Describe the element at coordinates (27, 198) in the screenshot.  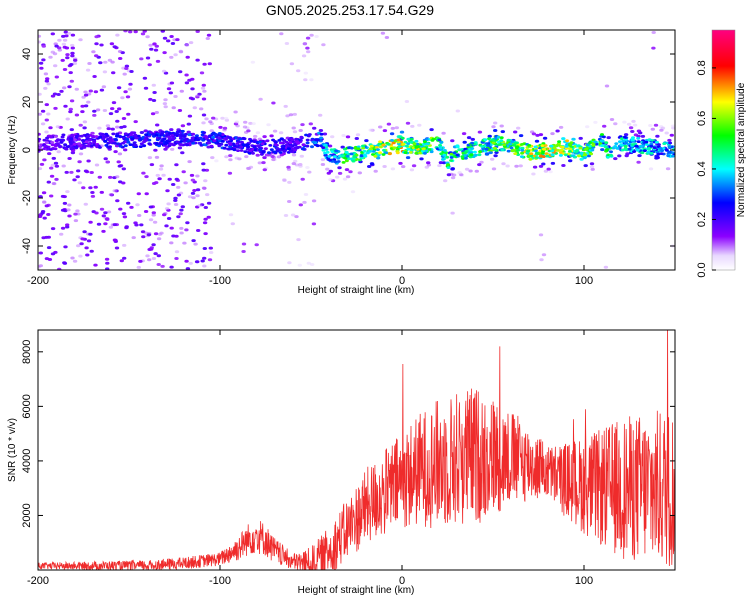
I see `spectrogram-y-tick-label: -20` at that location.